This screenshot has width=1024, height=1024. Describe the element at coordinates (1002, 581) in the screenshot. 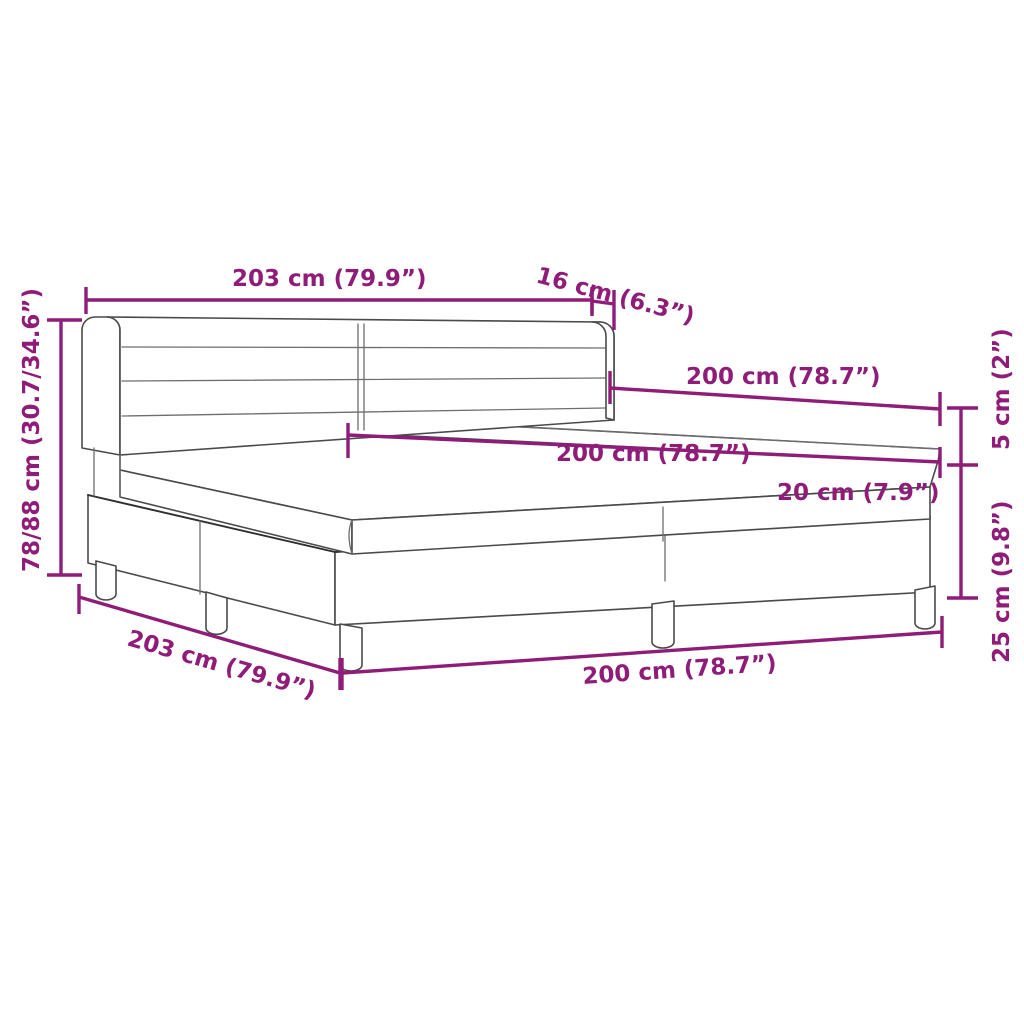

I see `dim-label-base-height: 25 cm (9.8”)` at that location.